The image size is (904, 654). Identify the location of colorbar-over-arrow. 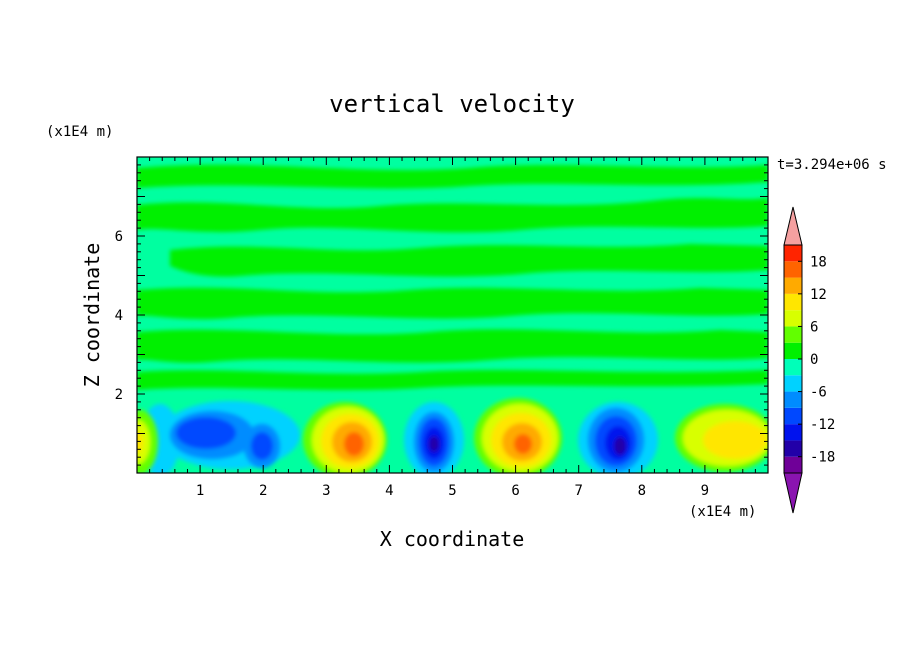
(793, 226).